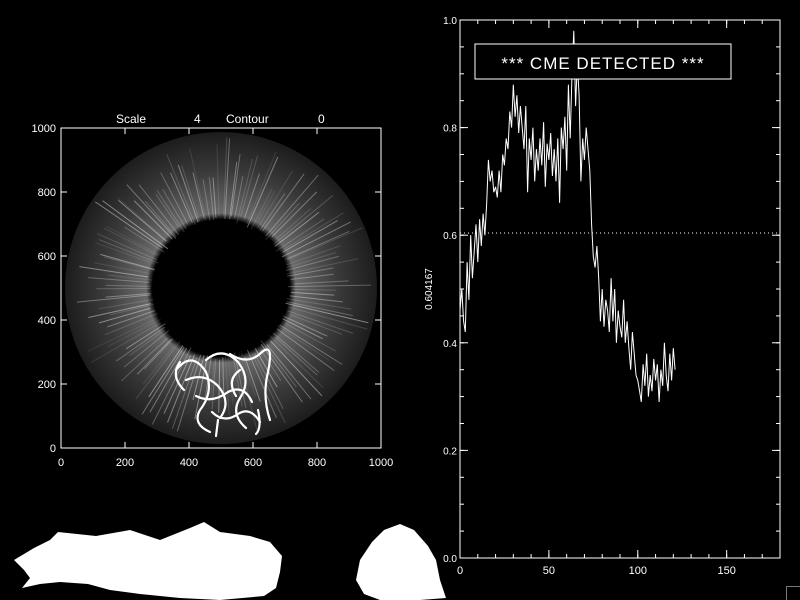 Image resolution: width=800 pixels, height=600 pixels. I want to click on image-x-tick-label: 800, so click(317, 463).